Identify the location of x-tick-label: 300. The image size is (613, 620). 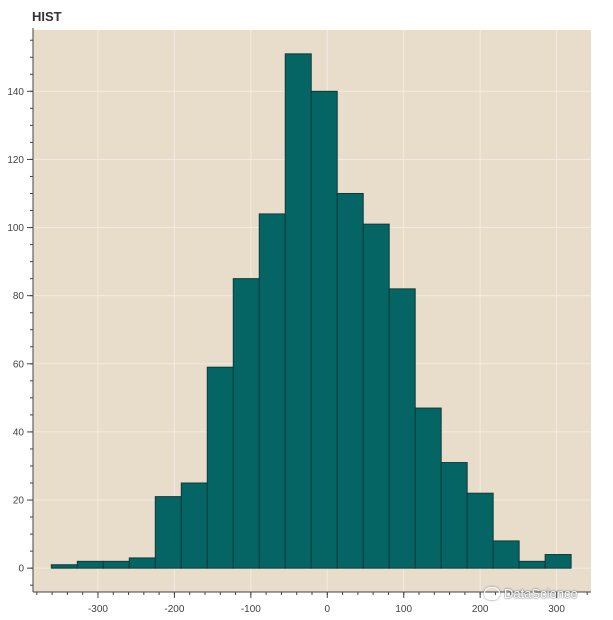
(556, 609).